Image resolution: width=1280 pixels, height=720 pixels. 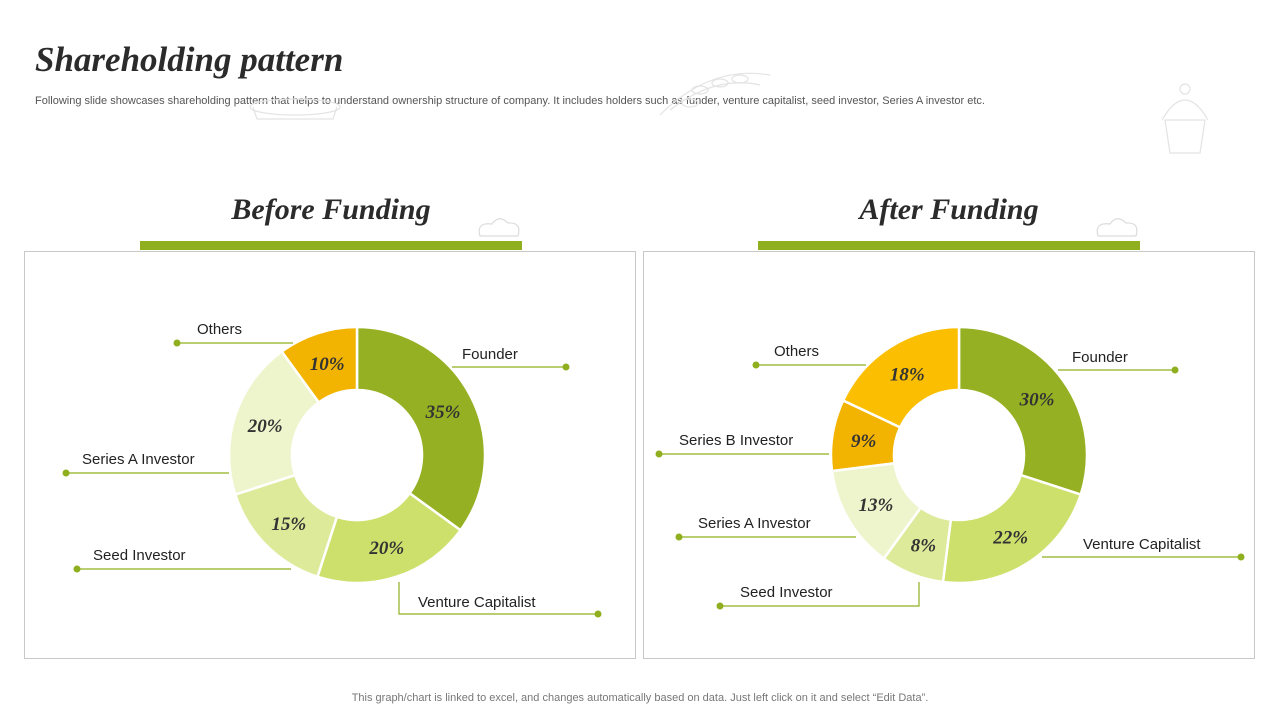 I want to click on leader-dot-series-b-investor, so click(x=659, y=454).